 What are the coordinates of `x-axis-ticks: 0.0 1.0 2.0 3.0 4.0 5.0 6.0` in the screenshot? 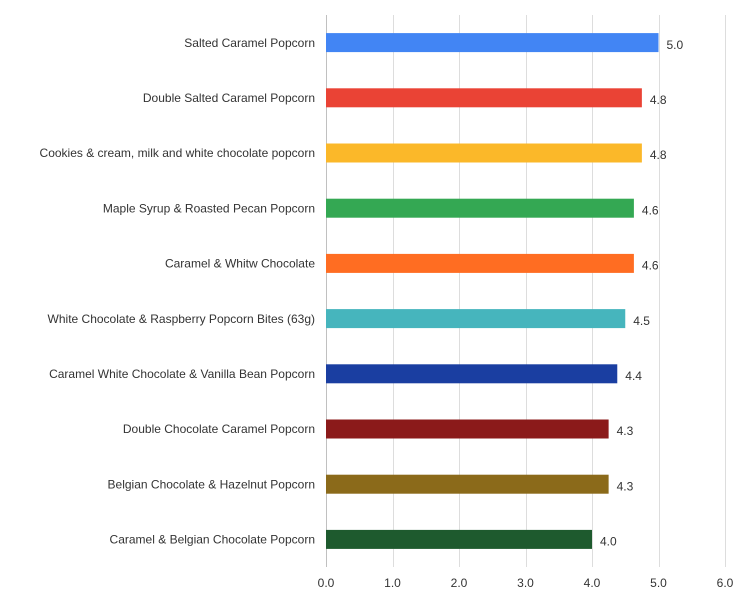 It's located at (526, 583).